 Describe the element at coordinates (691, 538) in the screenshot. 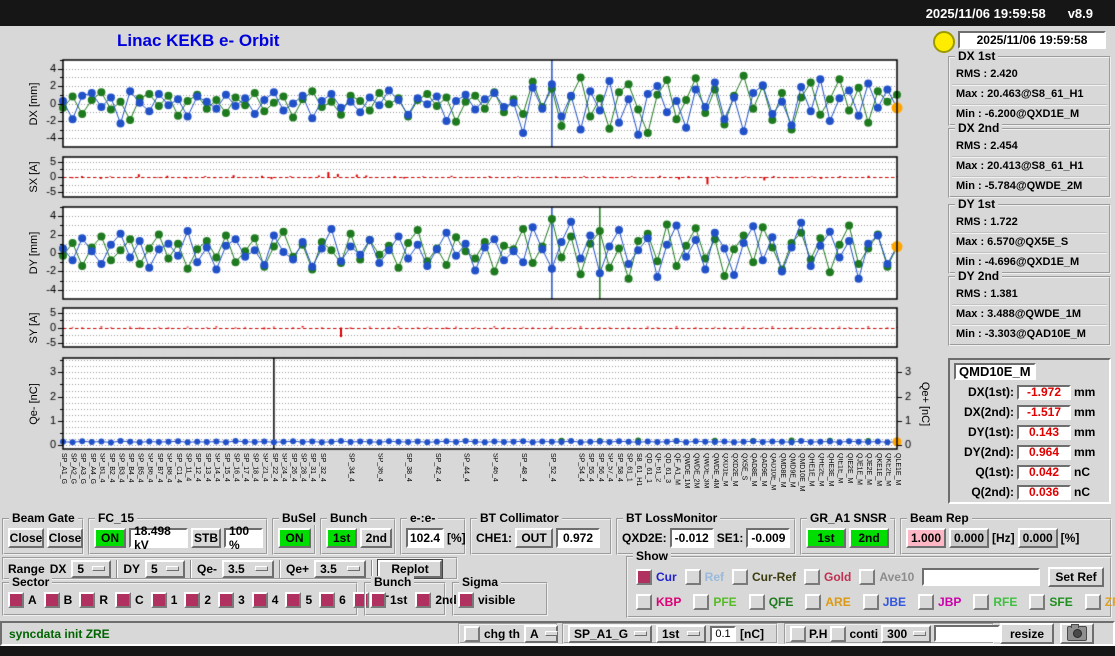

I see `qxd2e-value: -0.012` at that location.